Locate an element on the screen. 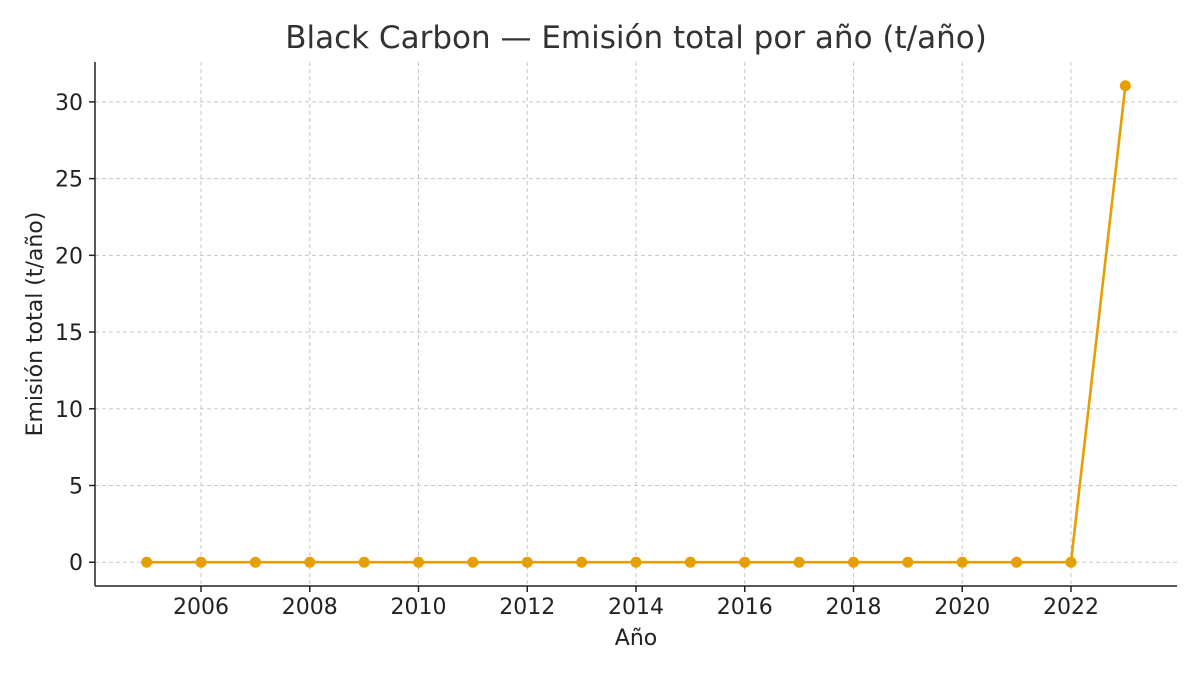  x-tick-label: 2006 is located at coordinates (201, 607).